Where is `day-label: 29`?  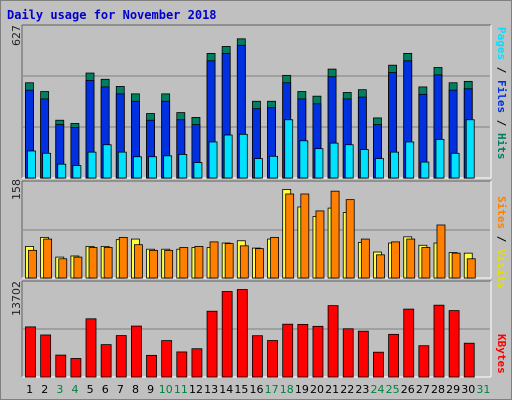 day-label: 29 is located at coordinates (453, 389).